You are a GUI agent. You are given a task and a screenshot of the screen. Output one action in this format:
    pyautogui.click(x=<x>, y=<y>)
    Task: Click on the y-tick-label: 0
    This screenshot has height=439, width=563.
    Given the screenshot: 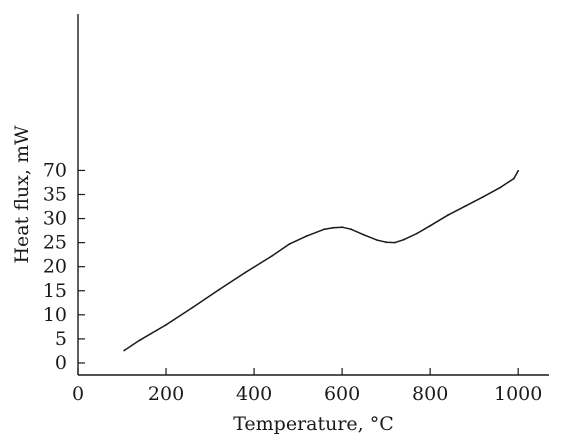 What is the action you would take?
    pyautogui.click(x=61, y=363)
    